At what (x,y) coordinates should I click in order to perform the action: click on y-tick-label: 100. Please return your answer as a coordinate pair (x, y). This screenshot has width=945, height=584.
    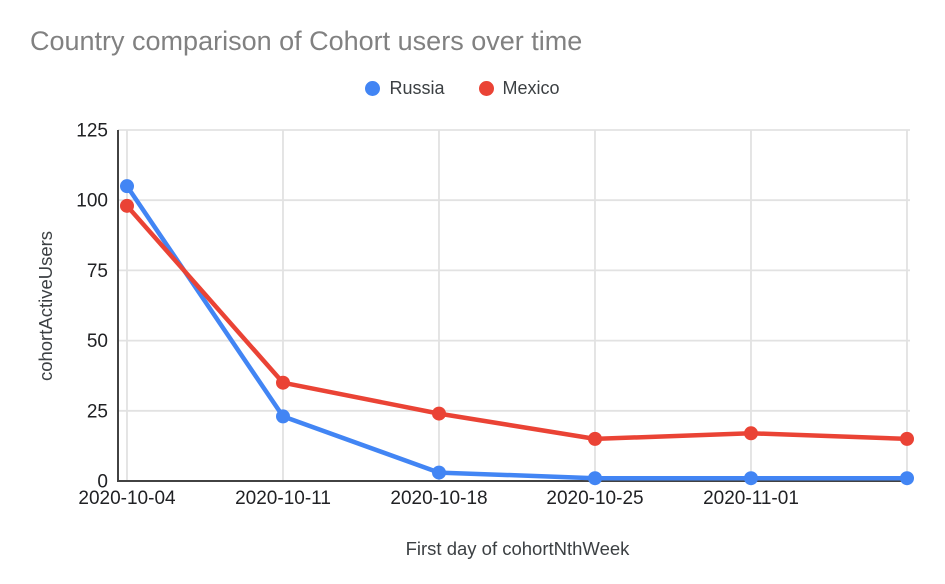
    Looking at the image, I should click on (92, 201).